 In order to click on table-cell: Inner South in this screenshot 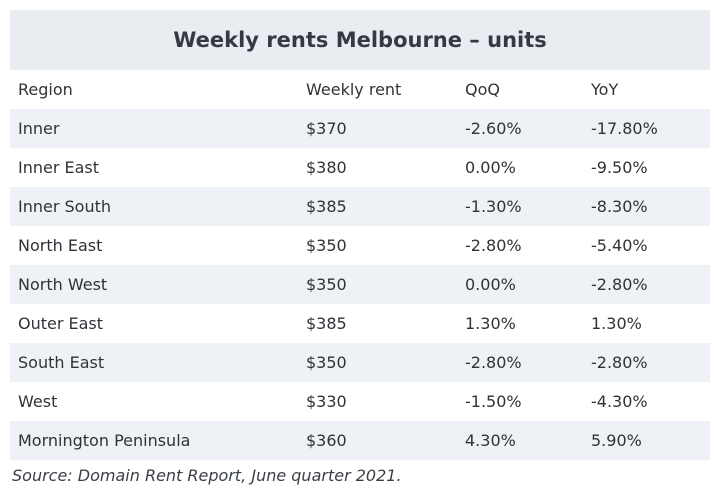, I will do `click(154, 206)`.